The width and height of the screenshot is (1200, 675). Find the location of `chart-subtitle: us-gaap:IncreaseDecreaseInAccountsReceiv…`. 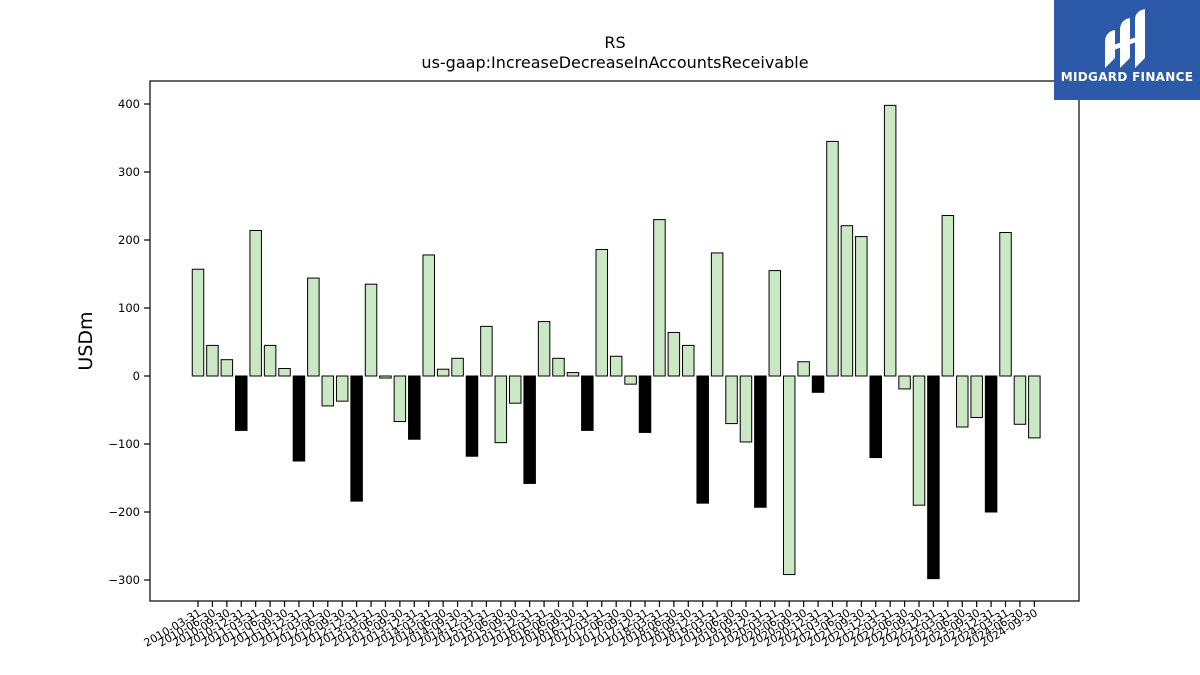

chart-subtitle: us-gaap:IncreaseDecreaseInAccountsReceiv… is located at coordinates (614, 62).